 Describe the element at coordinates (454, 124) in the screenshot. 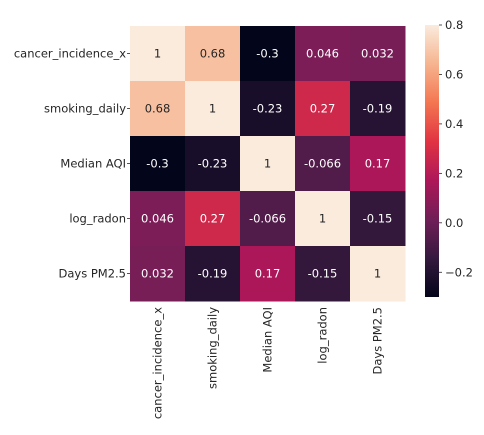

I see `colorbar-tick-label: 0.4` at that location.